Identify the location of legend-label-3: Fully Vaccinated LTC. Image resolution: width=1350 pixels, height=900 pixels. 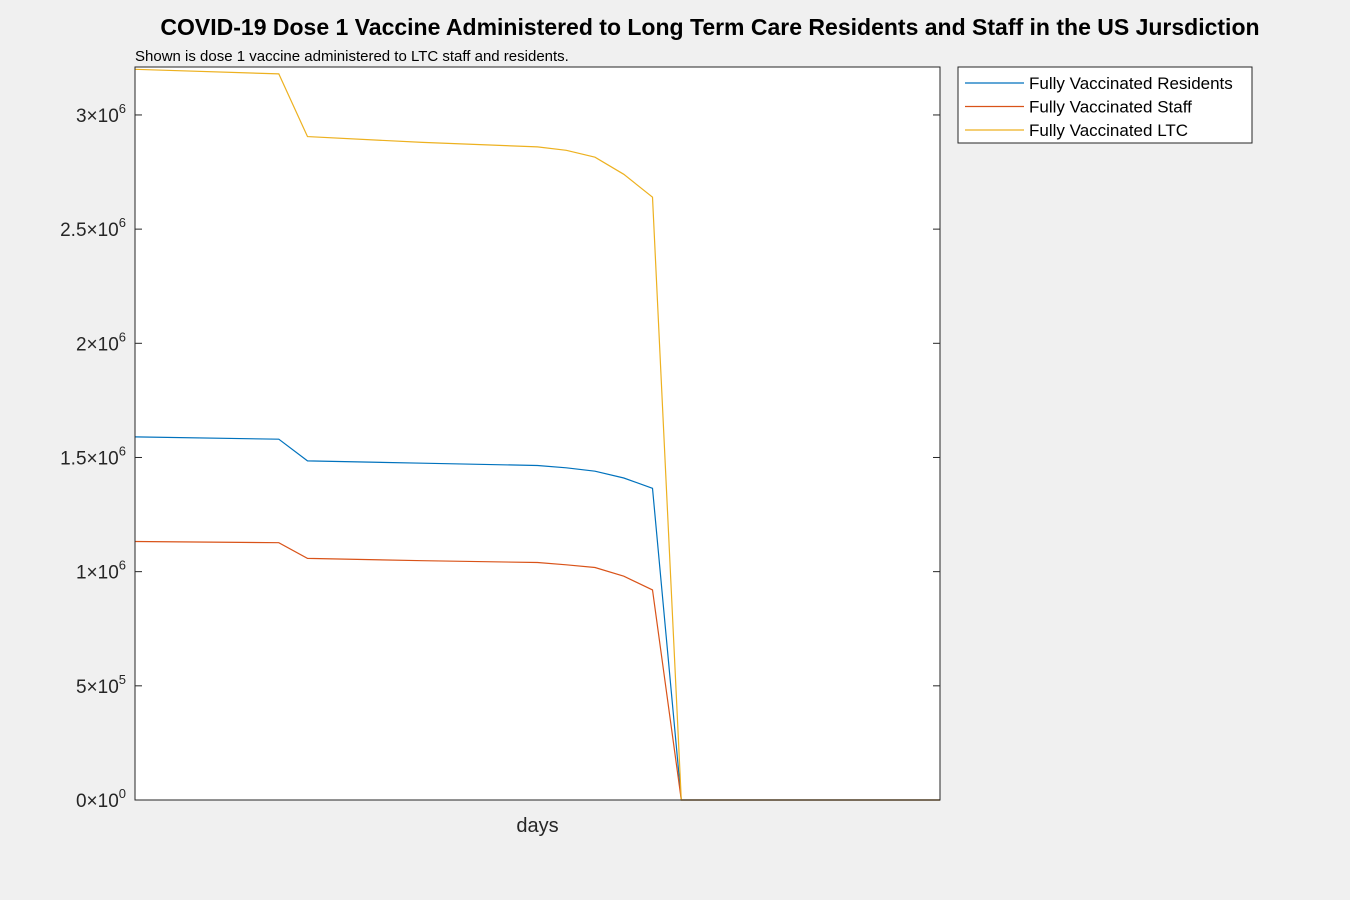
(1108, 130).